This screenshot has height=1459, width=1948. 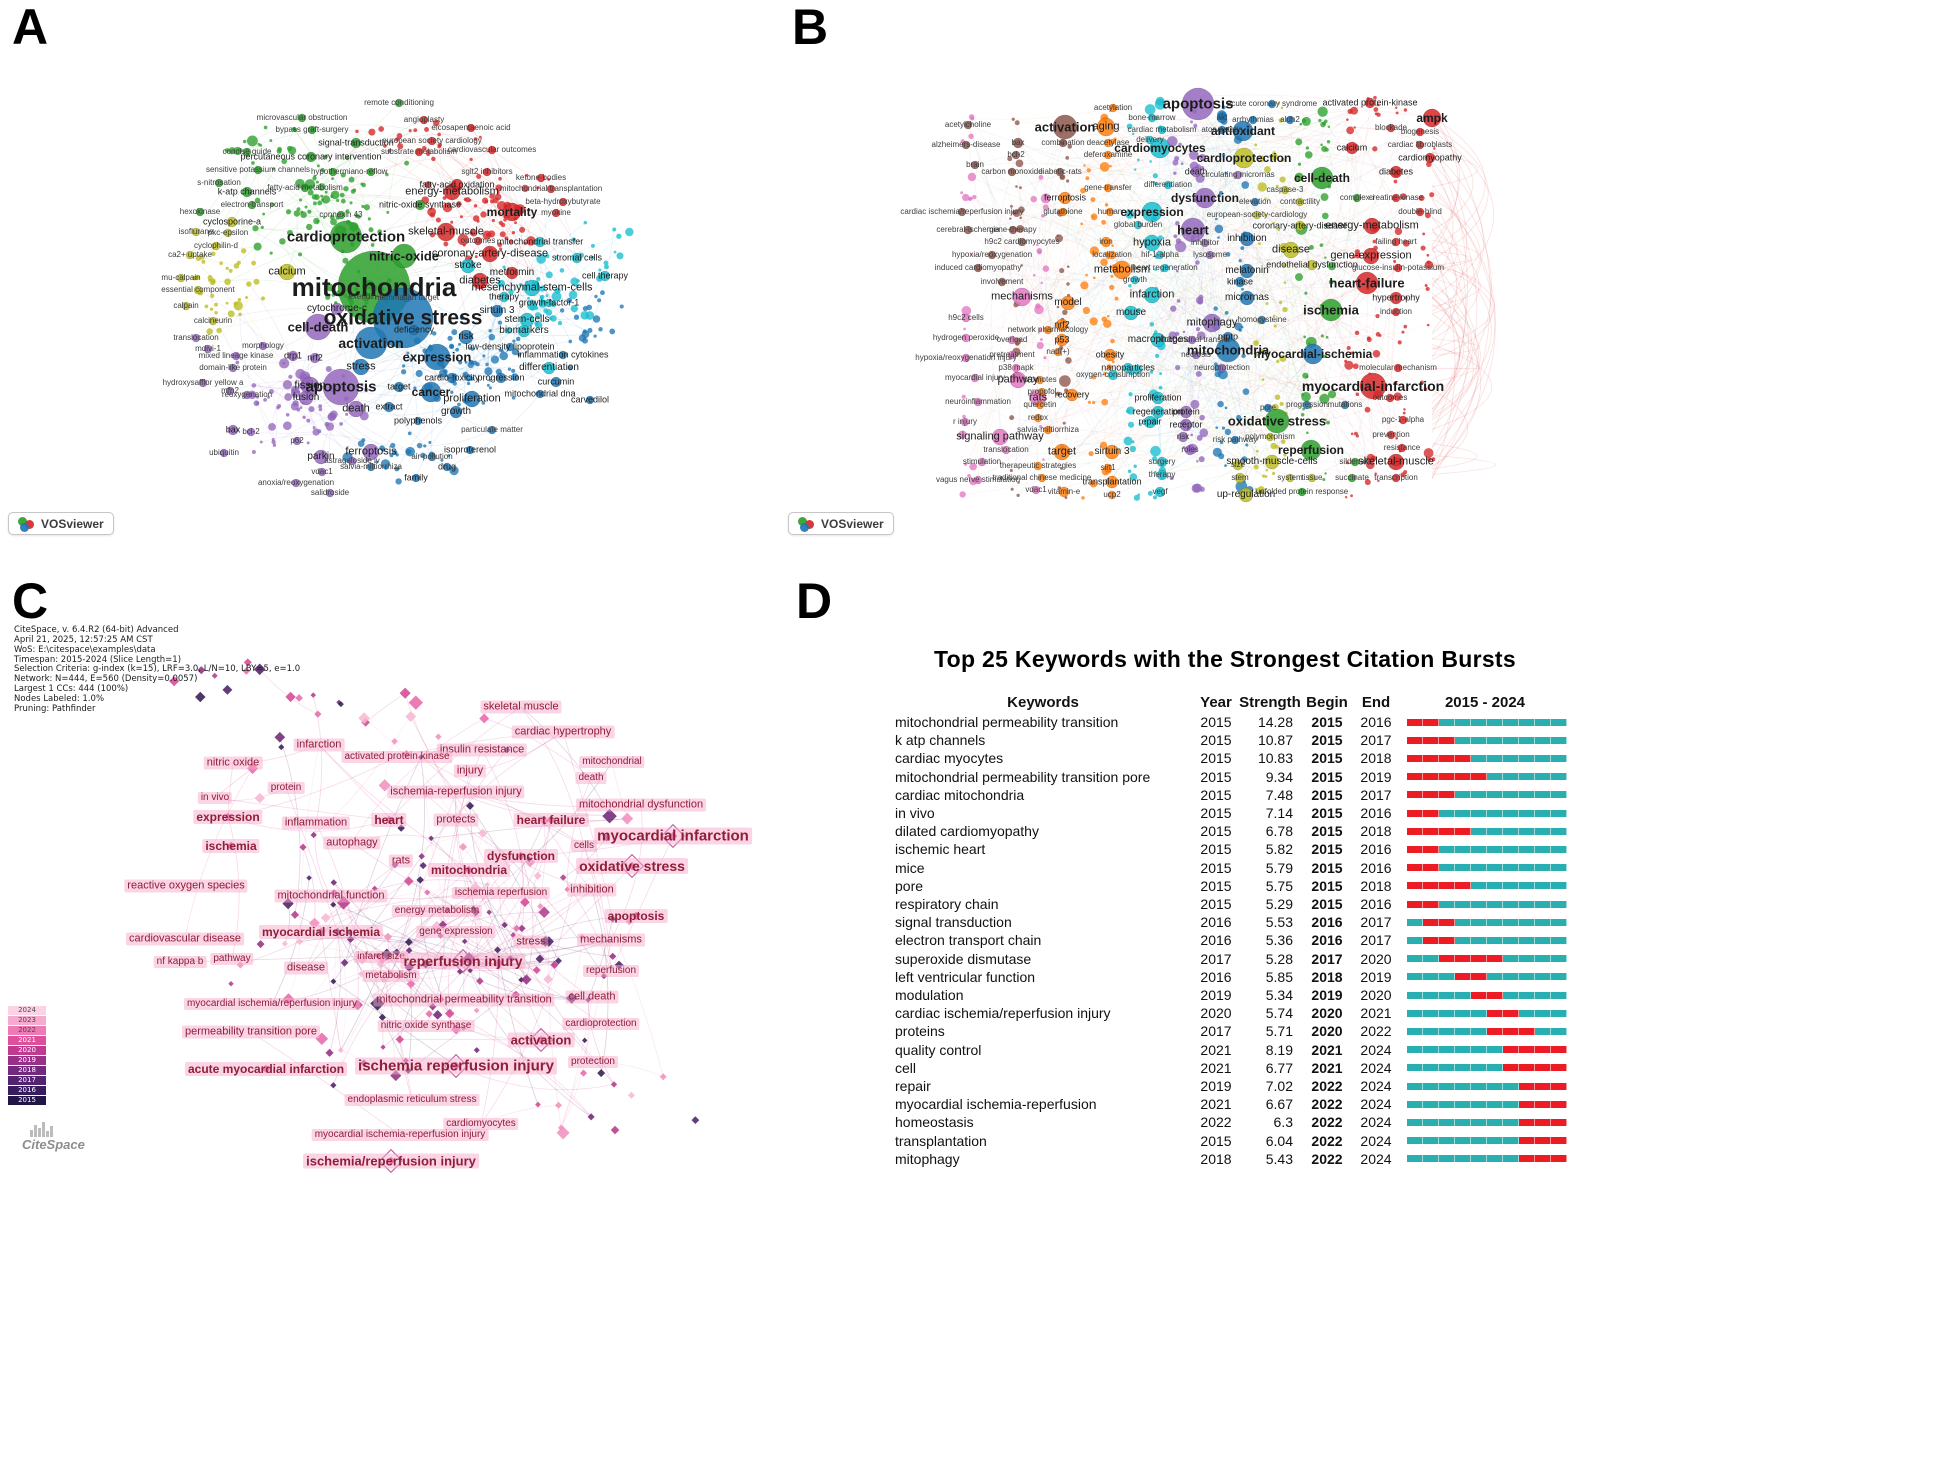 I want to click on burst-cell-year: 2019, so click(x=1216, y=1086).